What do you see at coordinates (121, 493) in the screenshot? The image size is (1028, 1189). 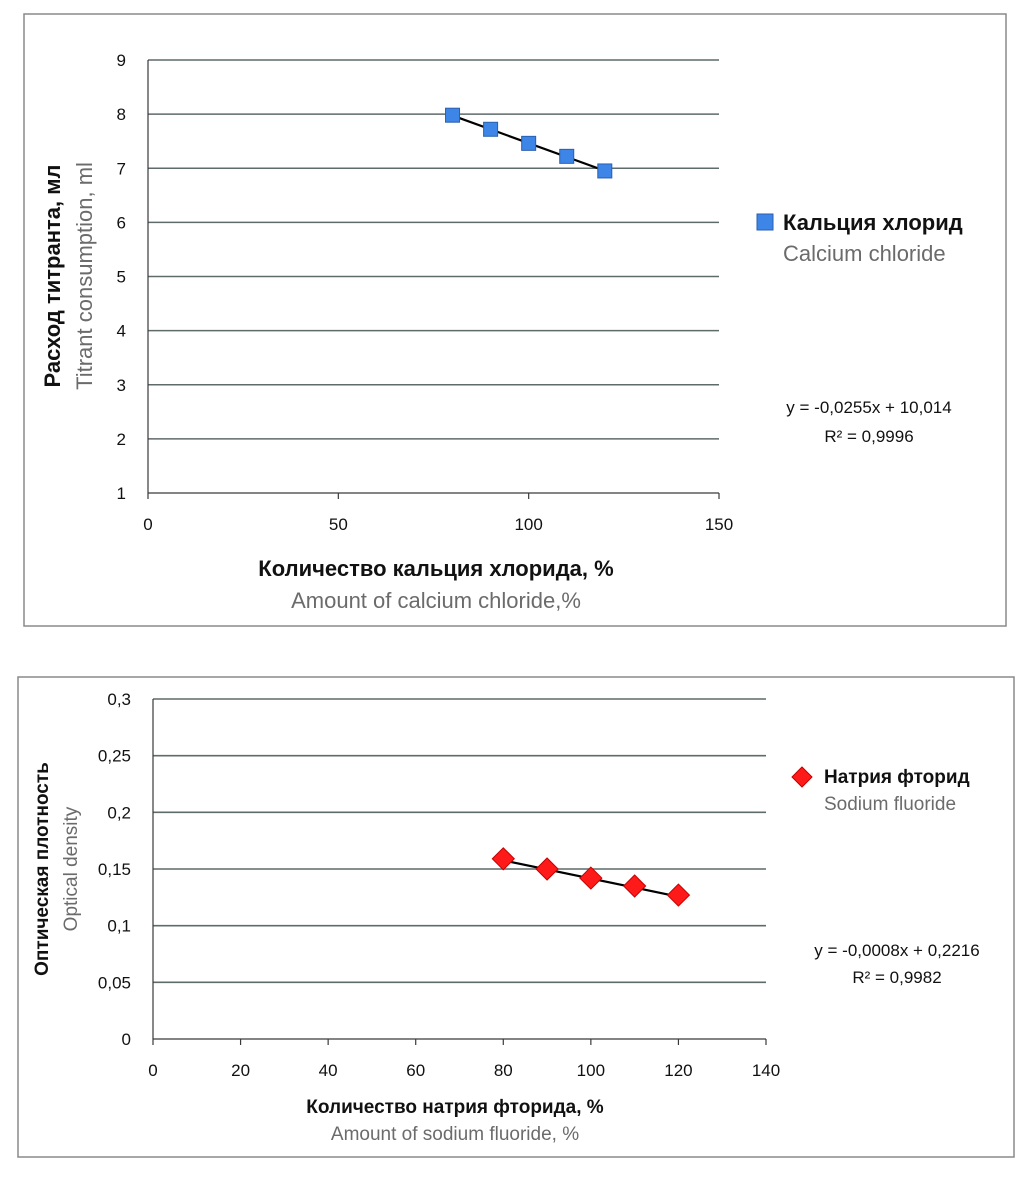 I see `c1-y-tick-label: 1` at bounding box center [121, 493].